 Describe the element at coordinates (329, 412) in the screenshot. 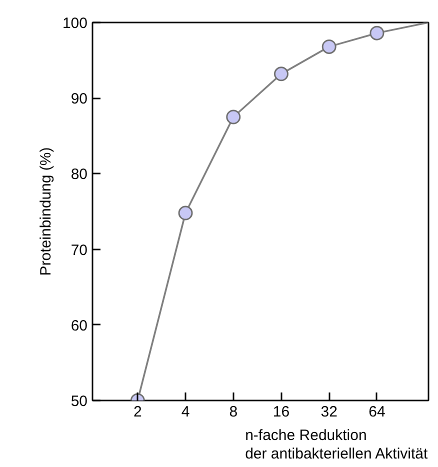

I see `x-tick-label: 32` at that location.